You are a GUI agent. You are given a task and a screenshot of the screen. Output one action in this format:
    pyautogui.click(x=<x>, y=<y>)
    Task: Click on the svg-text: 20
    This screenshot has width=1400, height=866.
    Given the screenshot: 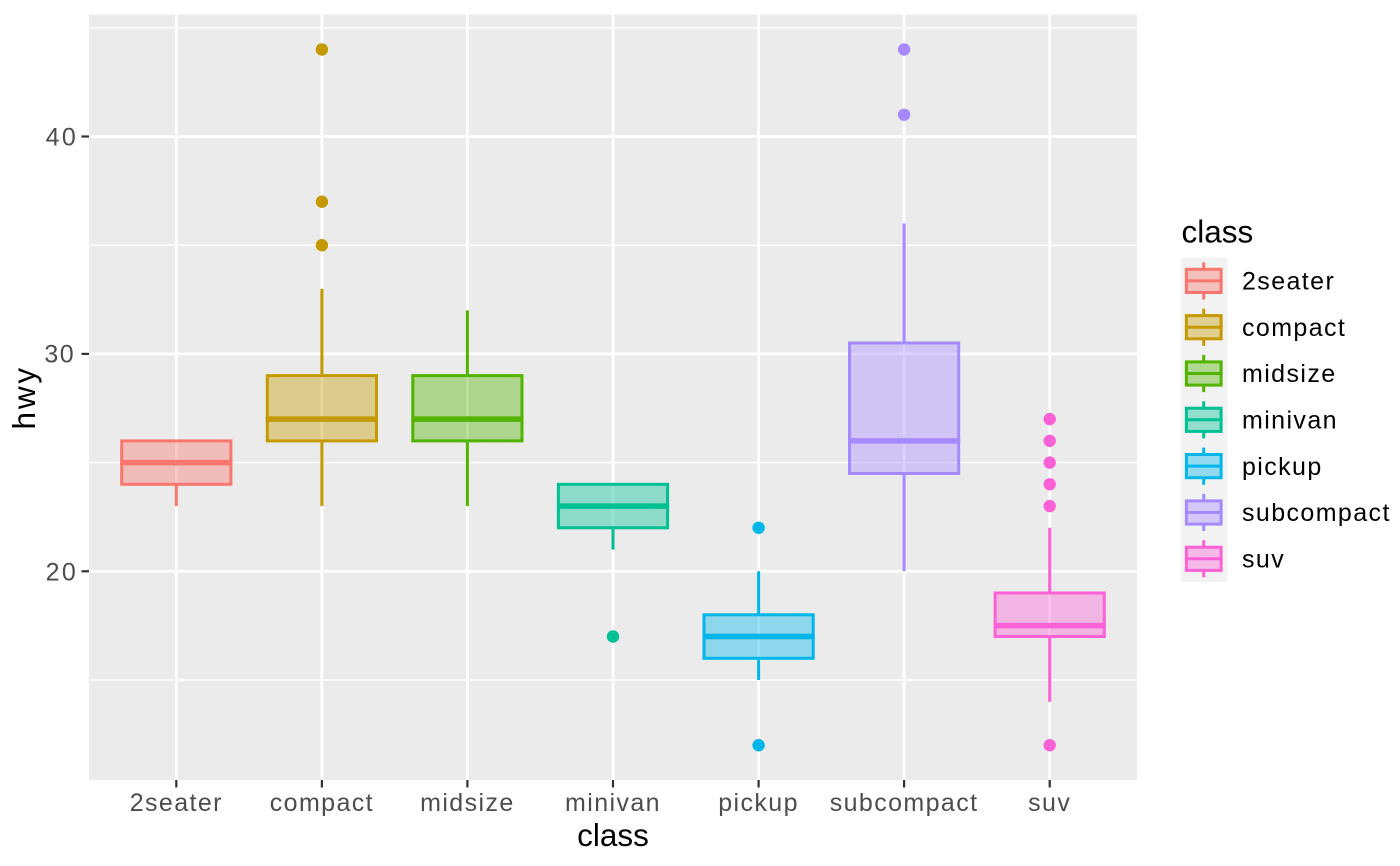 What is the action you would take?
    pyautogui.click(x=62, y=573)
    